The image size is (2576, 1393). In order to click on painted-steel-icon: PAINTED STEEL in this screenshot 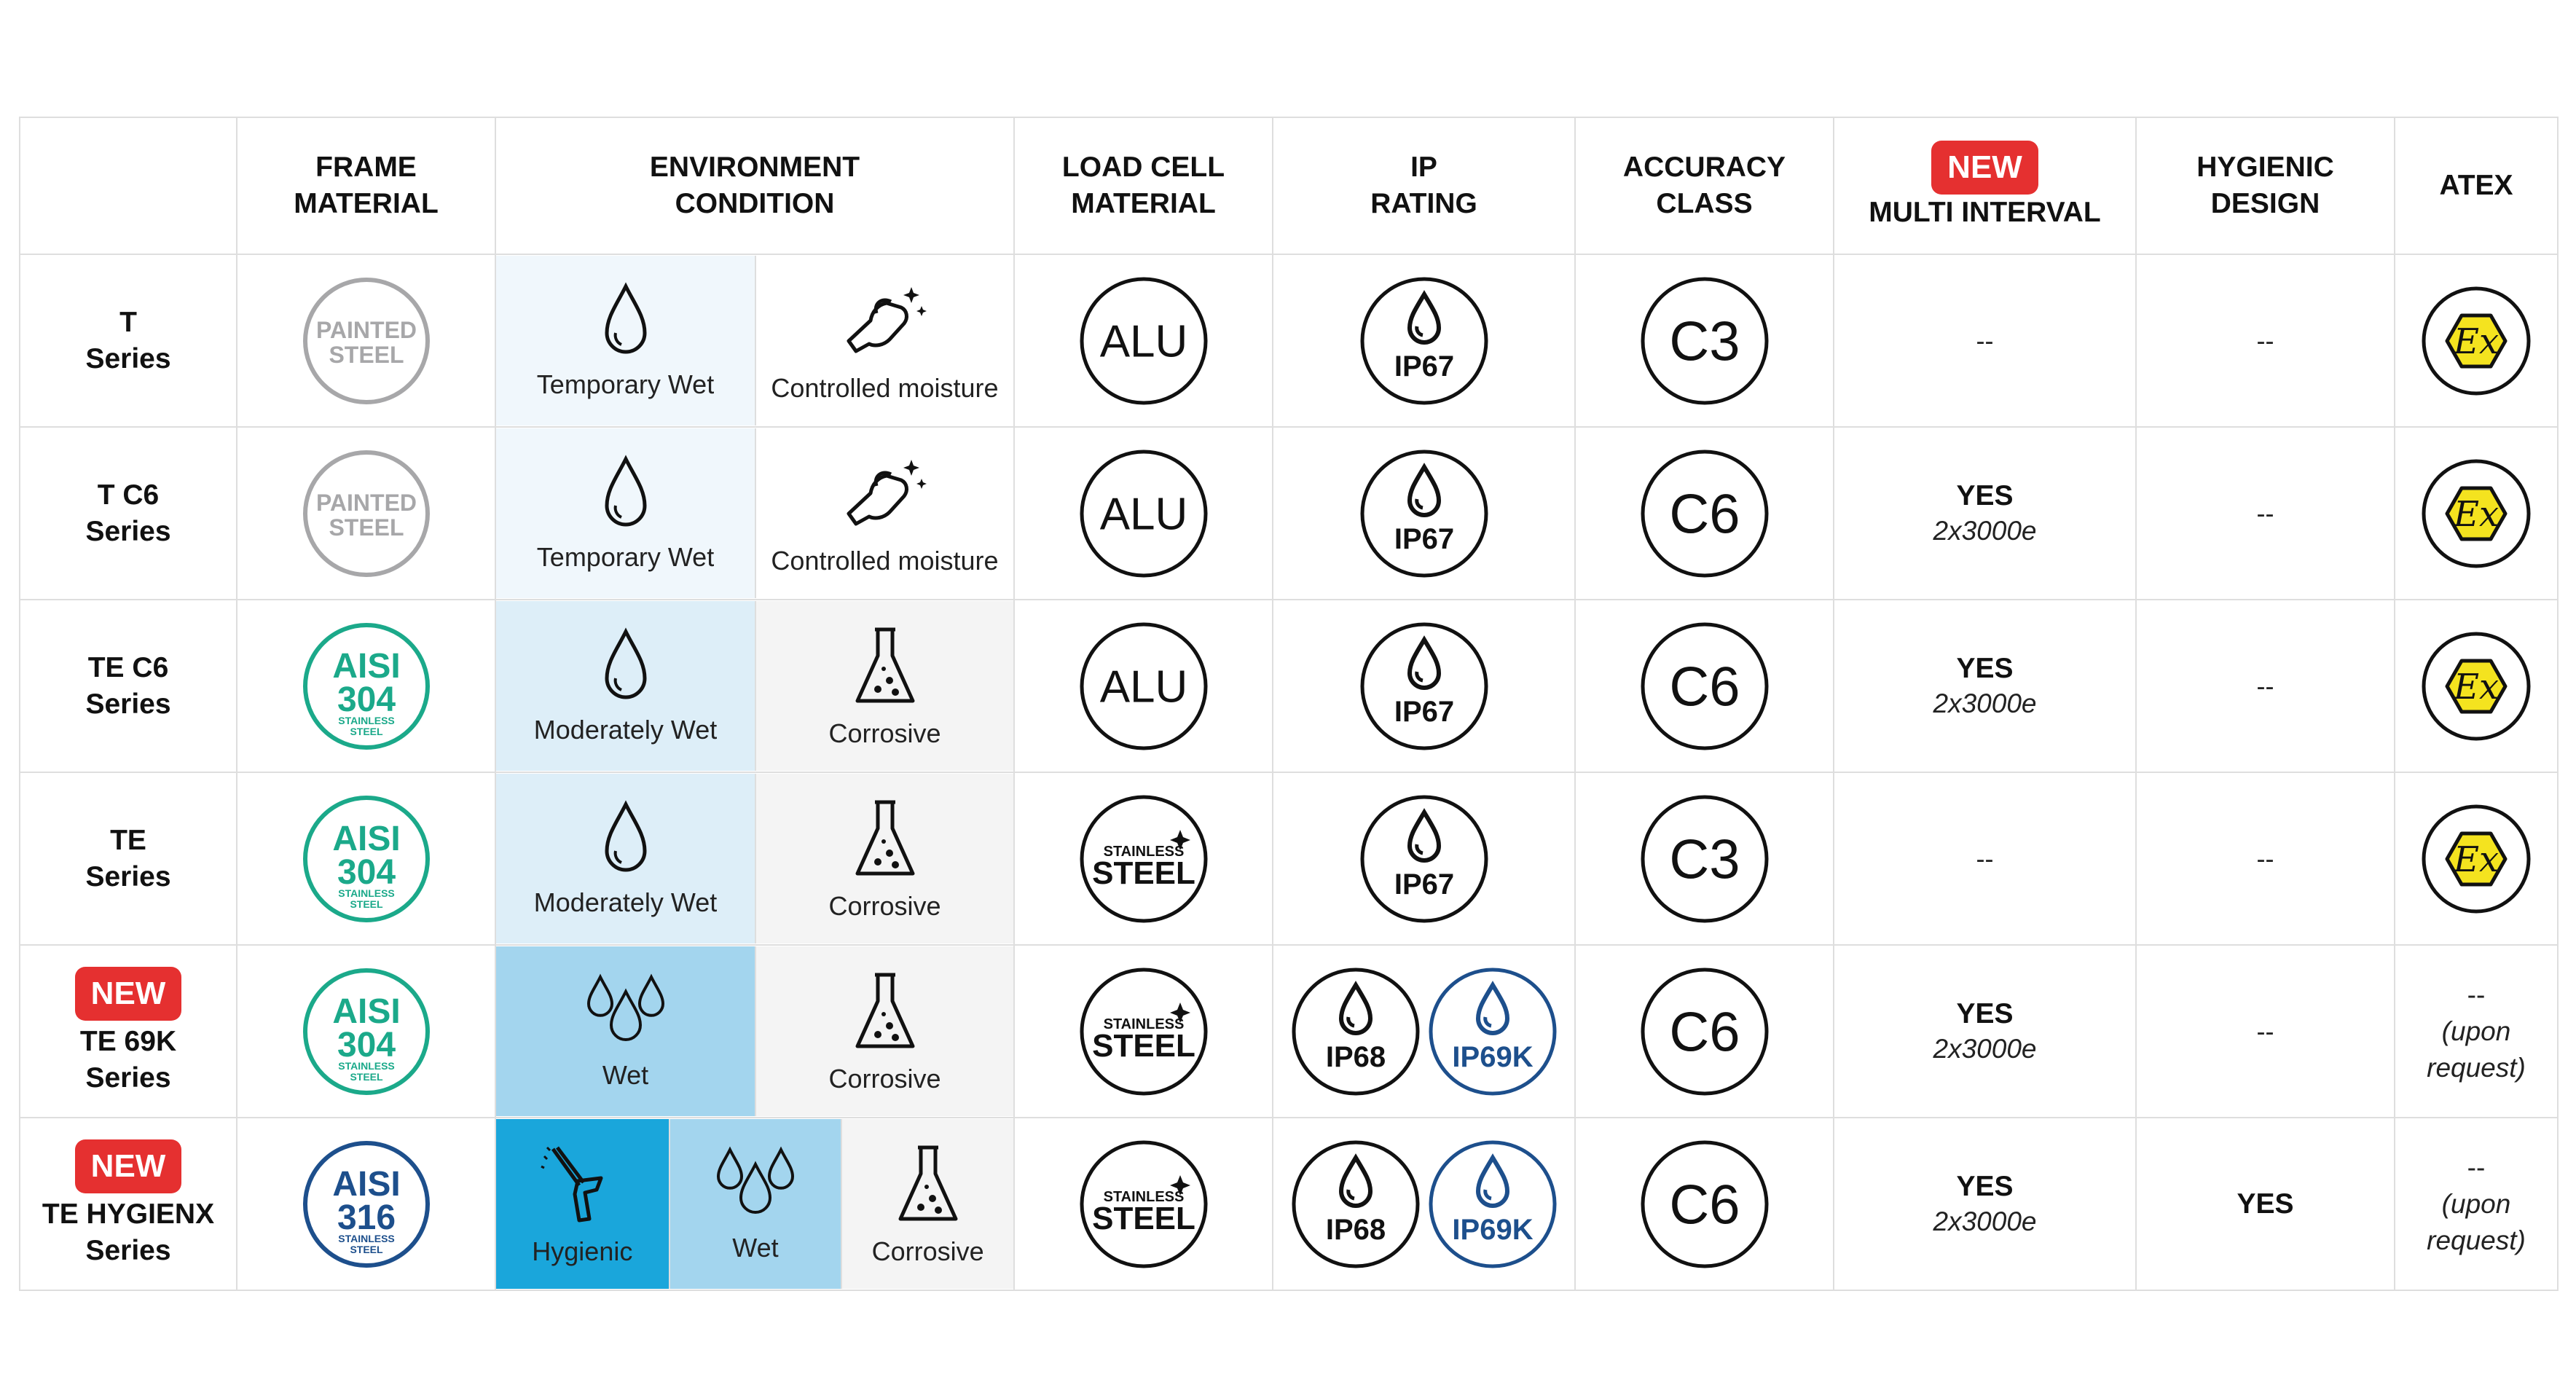, I will do `click(366, 513)`.